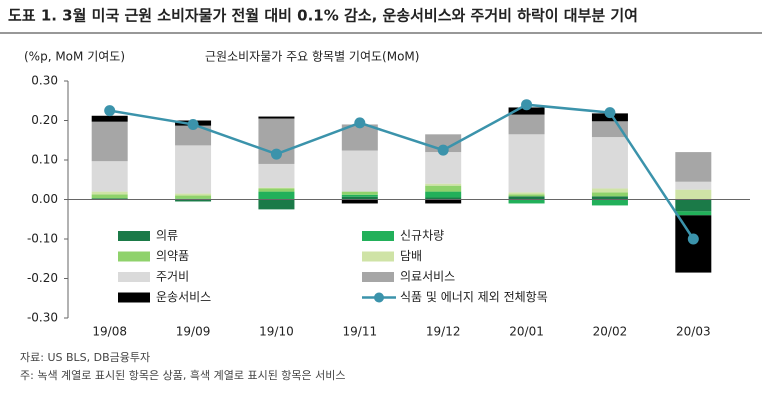  I want to click on x-tick-label: 19/08, so click(109, 332).